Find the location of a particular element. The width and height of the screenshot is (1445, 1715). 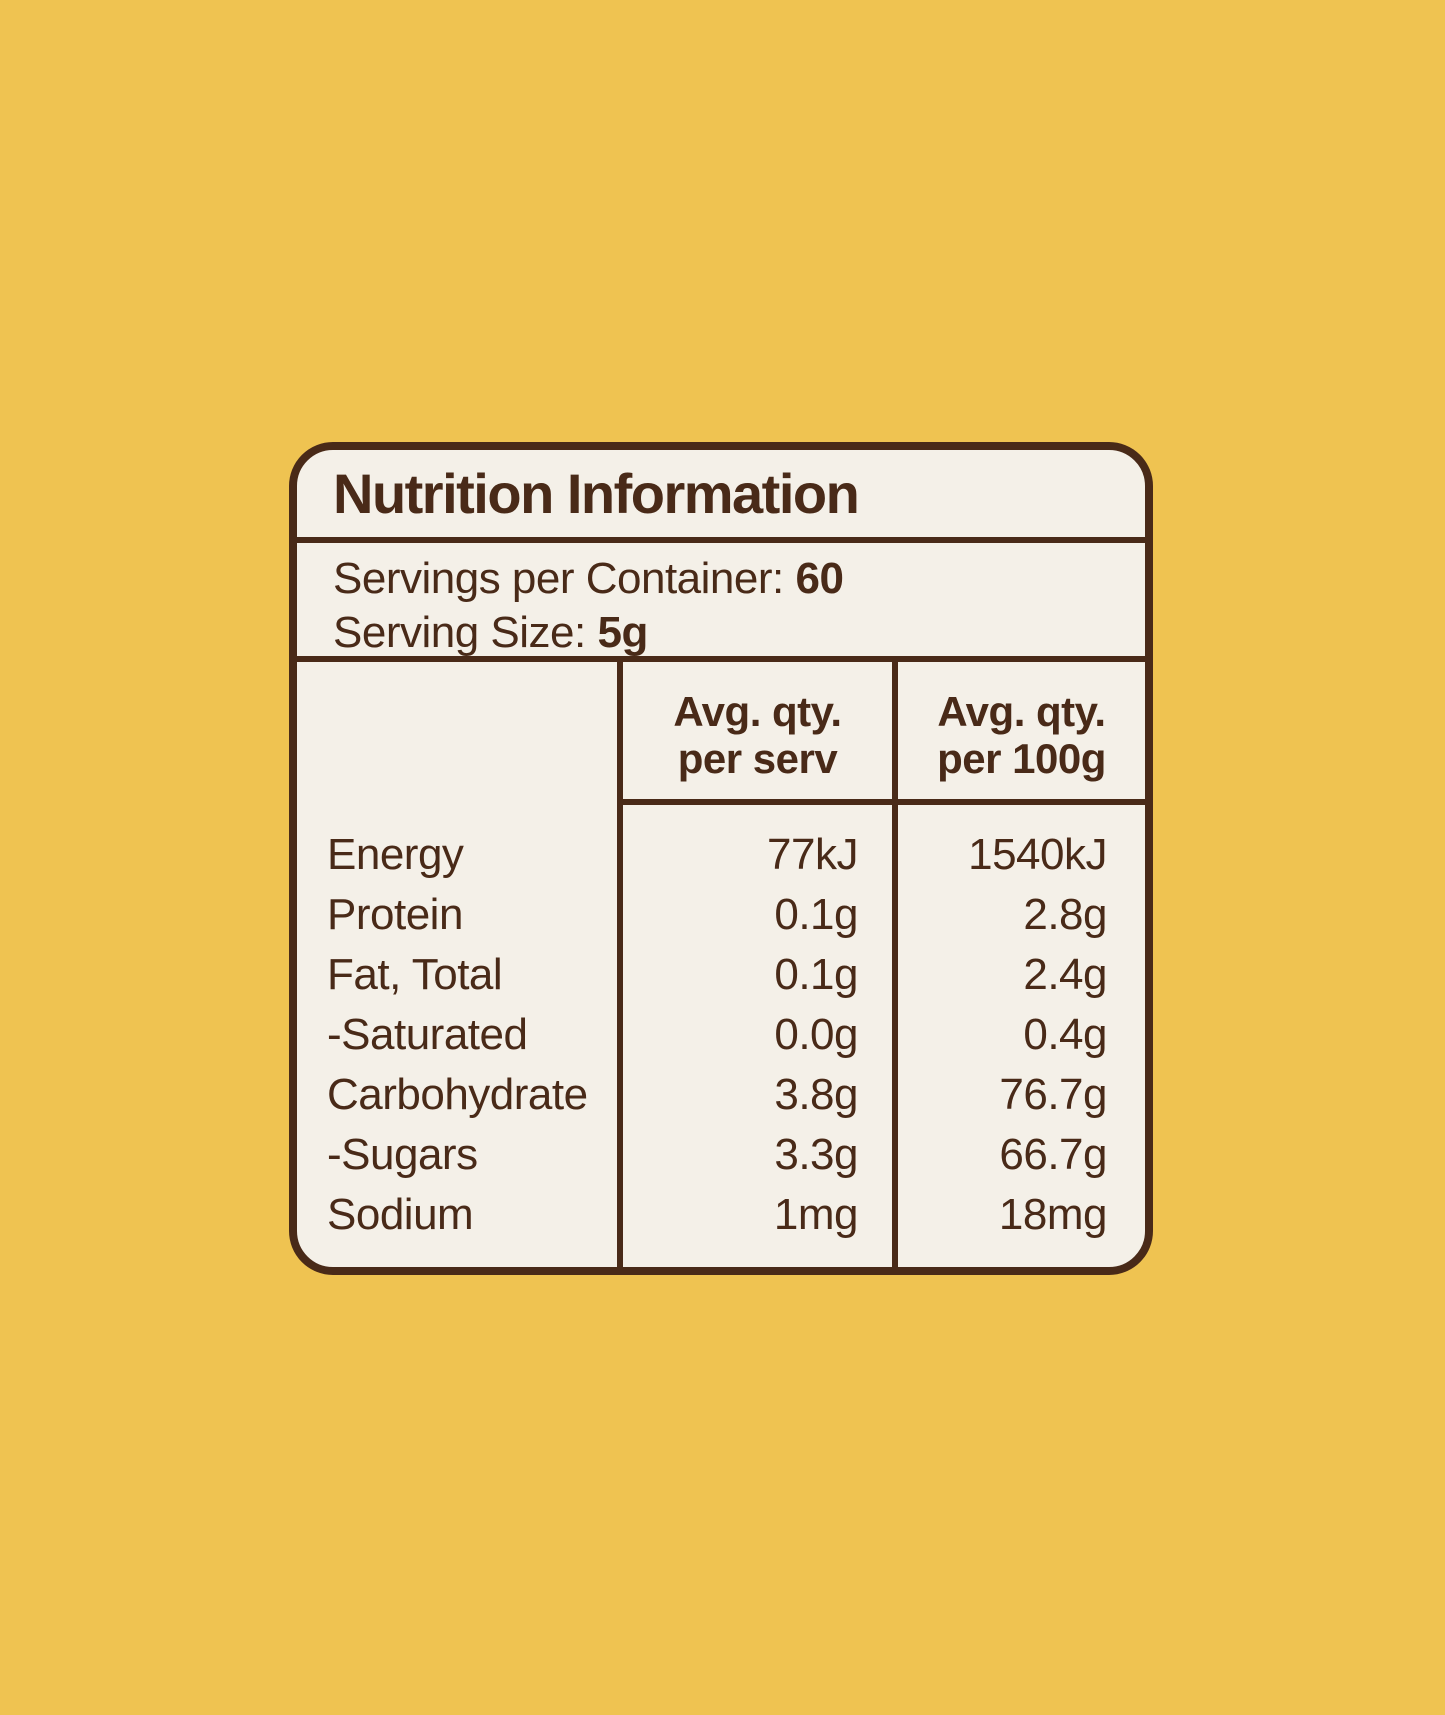

value-per-100g: 66.7g is located at coordinates (1053, 1154).